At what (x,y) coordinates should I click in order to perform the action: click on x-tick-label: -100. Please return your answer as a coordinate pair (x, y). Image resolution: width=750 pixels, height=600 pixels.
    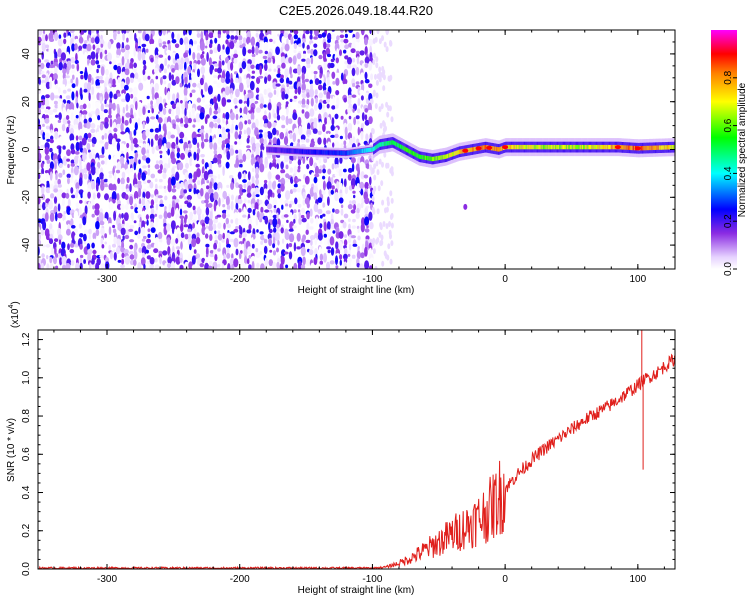
    Looking at the image, I should click on (372, 579).